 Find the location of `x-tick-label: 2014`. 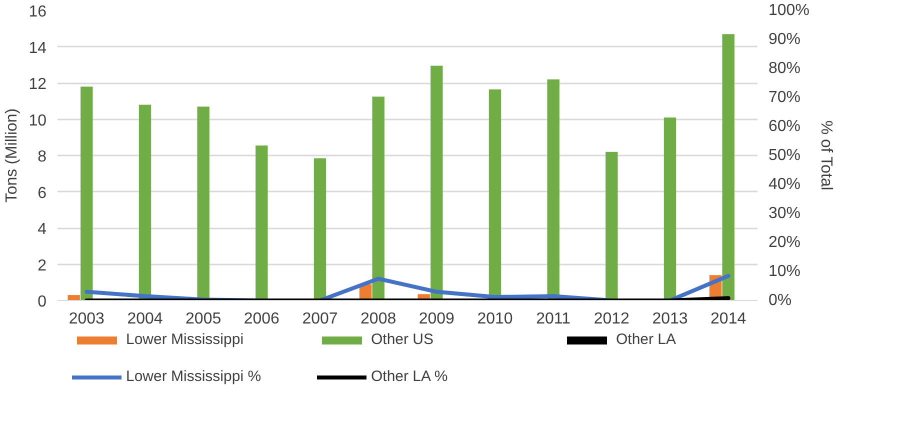

x-tick-label: 2014 is located at coordinates (728, 319).